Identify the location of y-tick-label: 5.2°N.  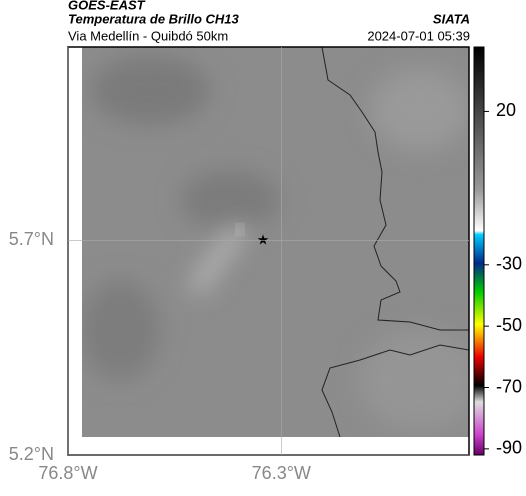
(31, 454).